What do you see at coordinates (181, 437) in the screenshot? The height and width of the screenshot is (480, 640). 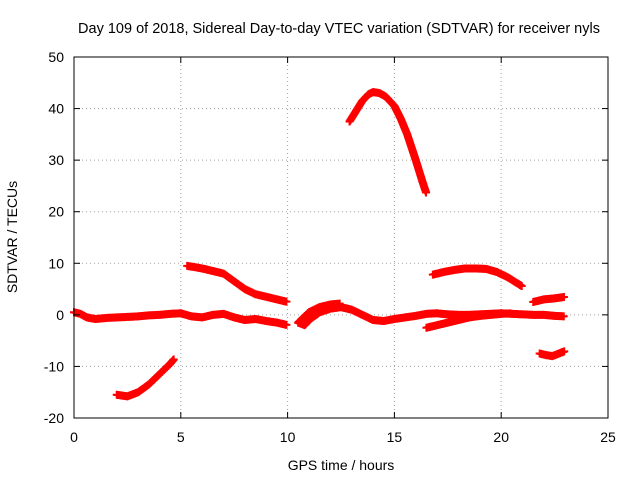 I see `x-tick-label: 5` at bounding box center [181, 437].